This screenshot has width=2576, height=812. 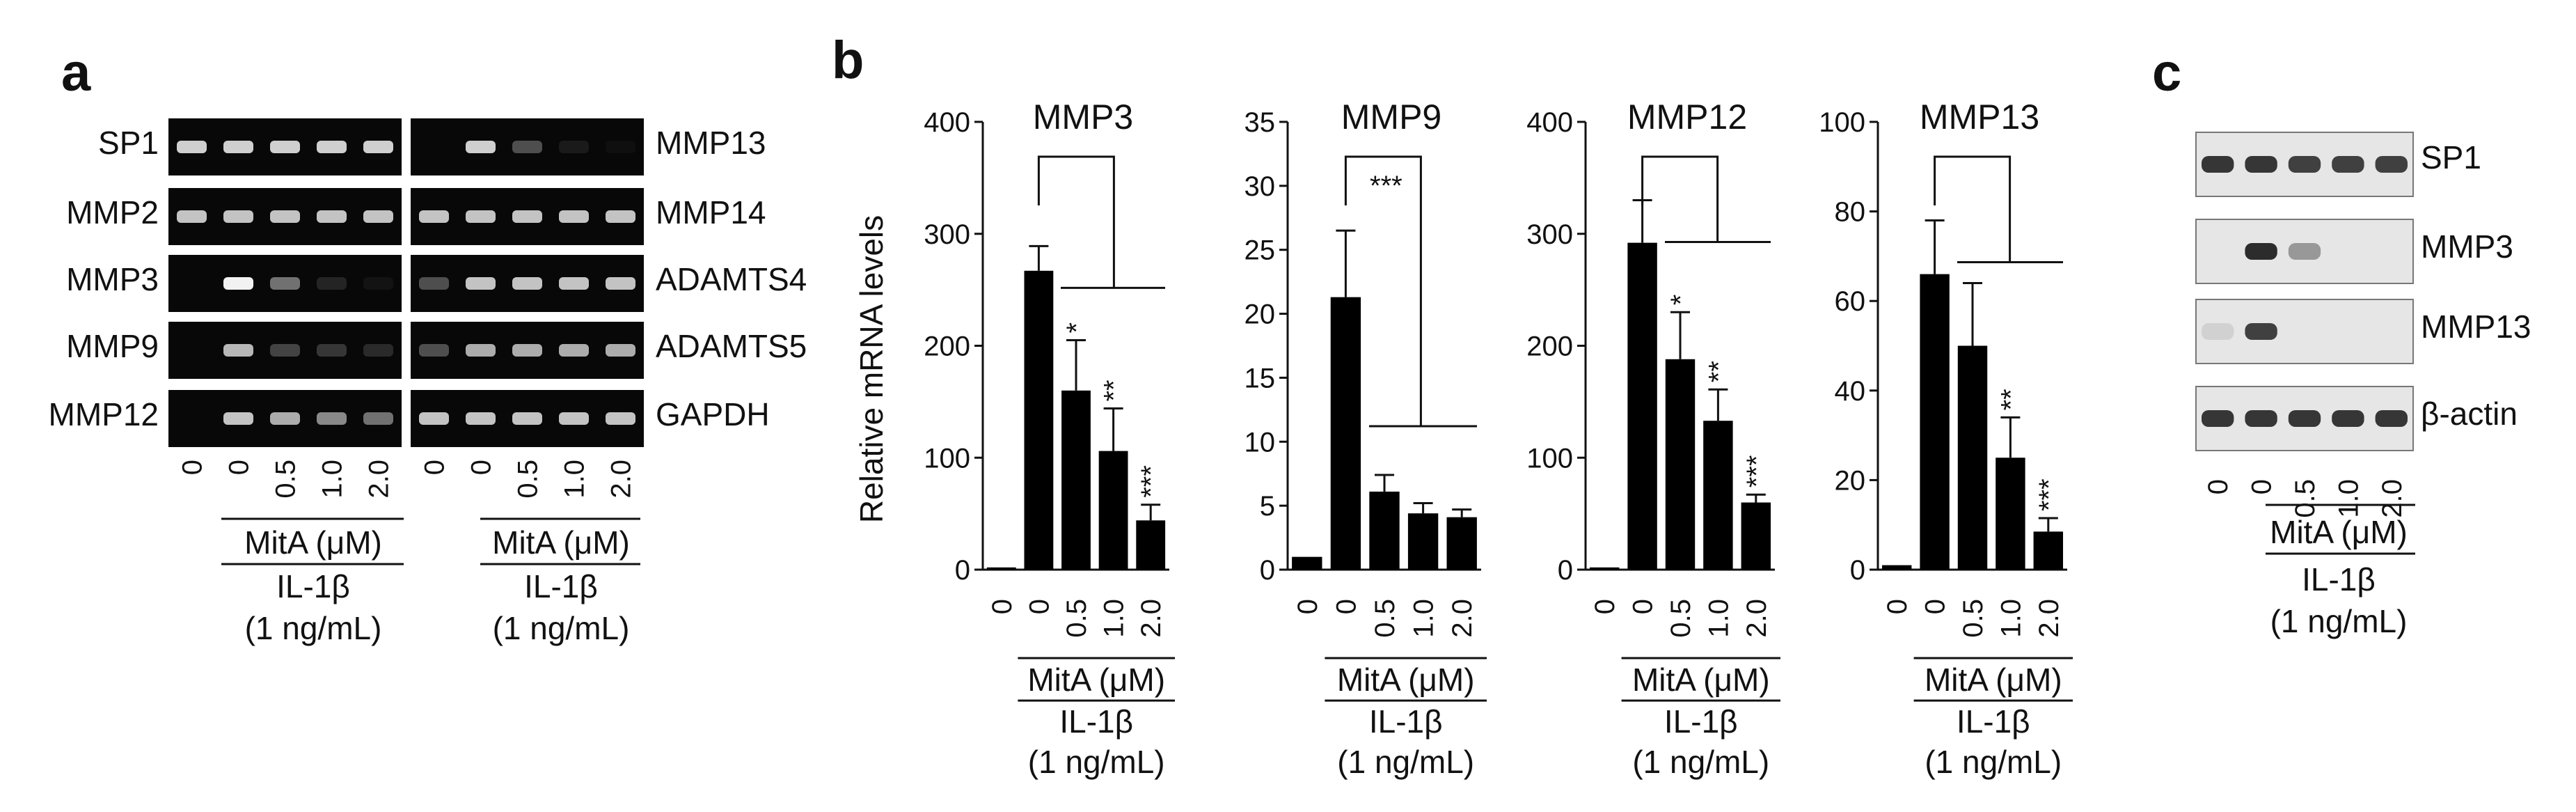 I want to click on gel-label: ADAMTS5, so click(x=731, y=346).